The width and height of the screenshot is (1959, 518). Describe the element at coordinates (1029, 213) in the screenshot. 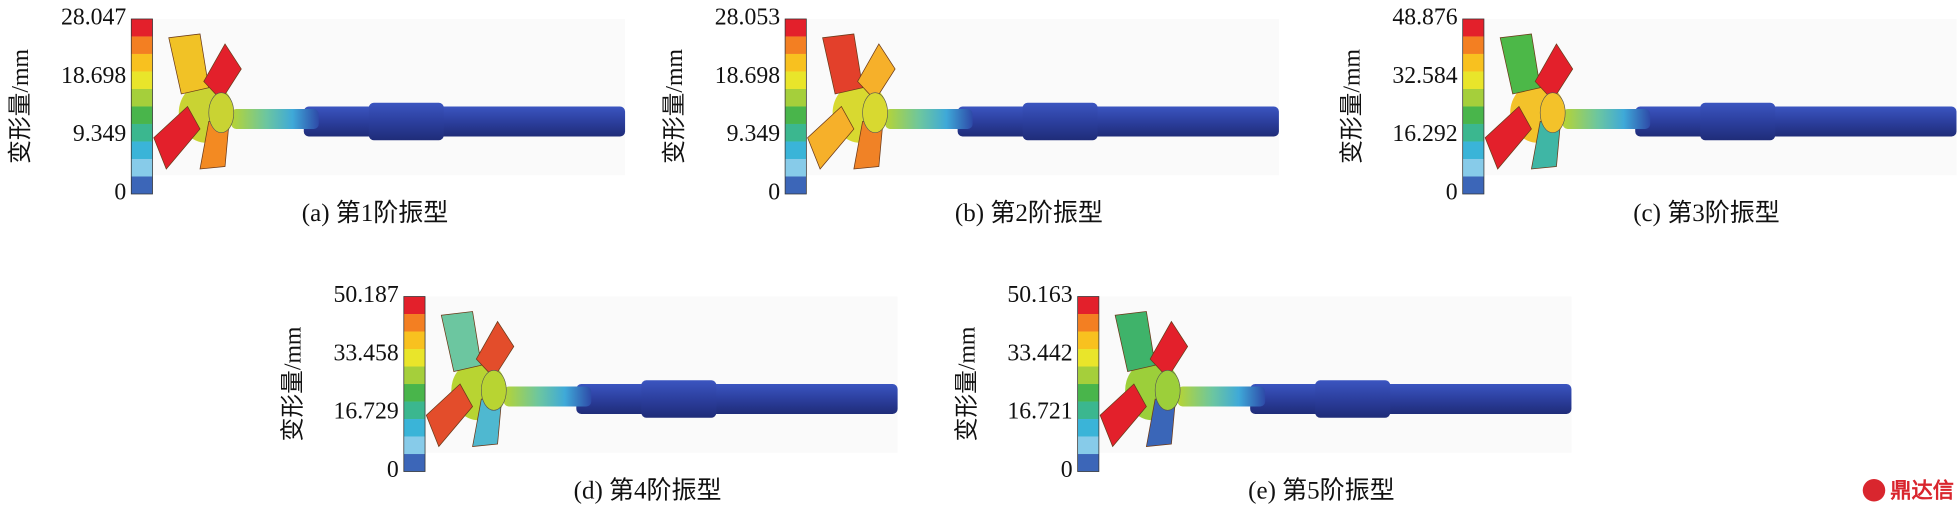

I see `caption: (b) 第2阶振型` at that location.